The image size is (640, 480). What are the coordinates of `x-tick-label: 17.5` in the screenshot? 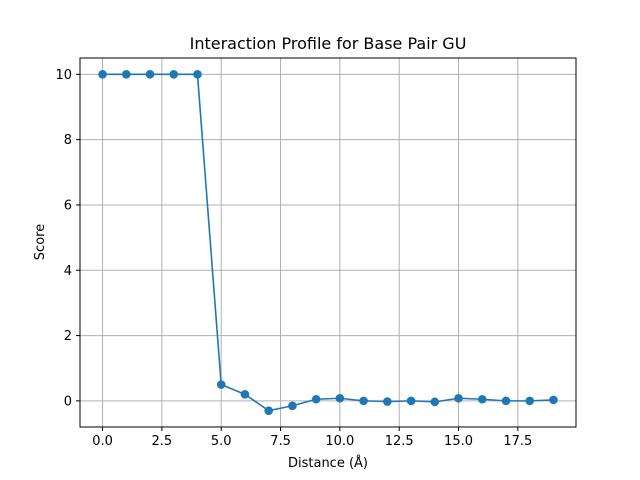 It's located at (517, 441).